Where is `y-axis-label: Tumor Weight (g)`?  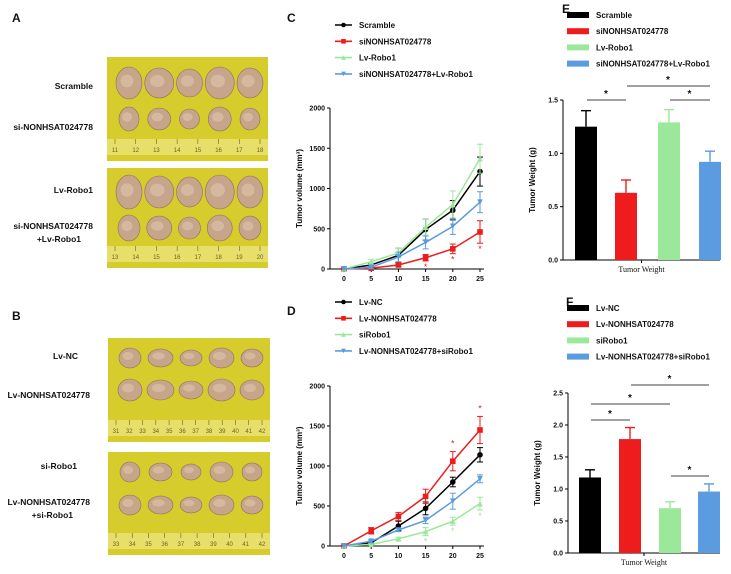
y-axis-label: Tumor Weight (g) is located at coordinates (537, 473).